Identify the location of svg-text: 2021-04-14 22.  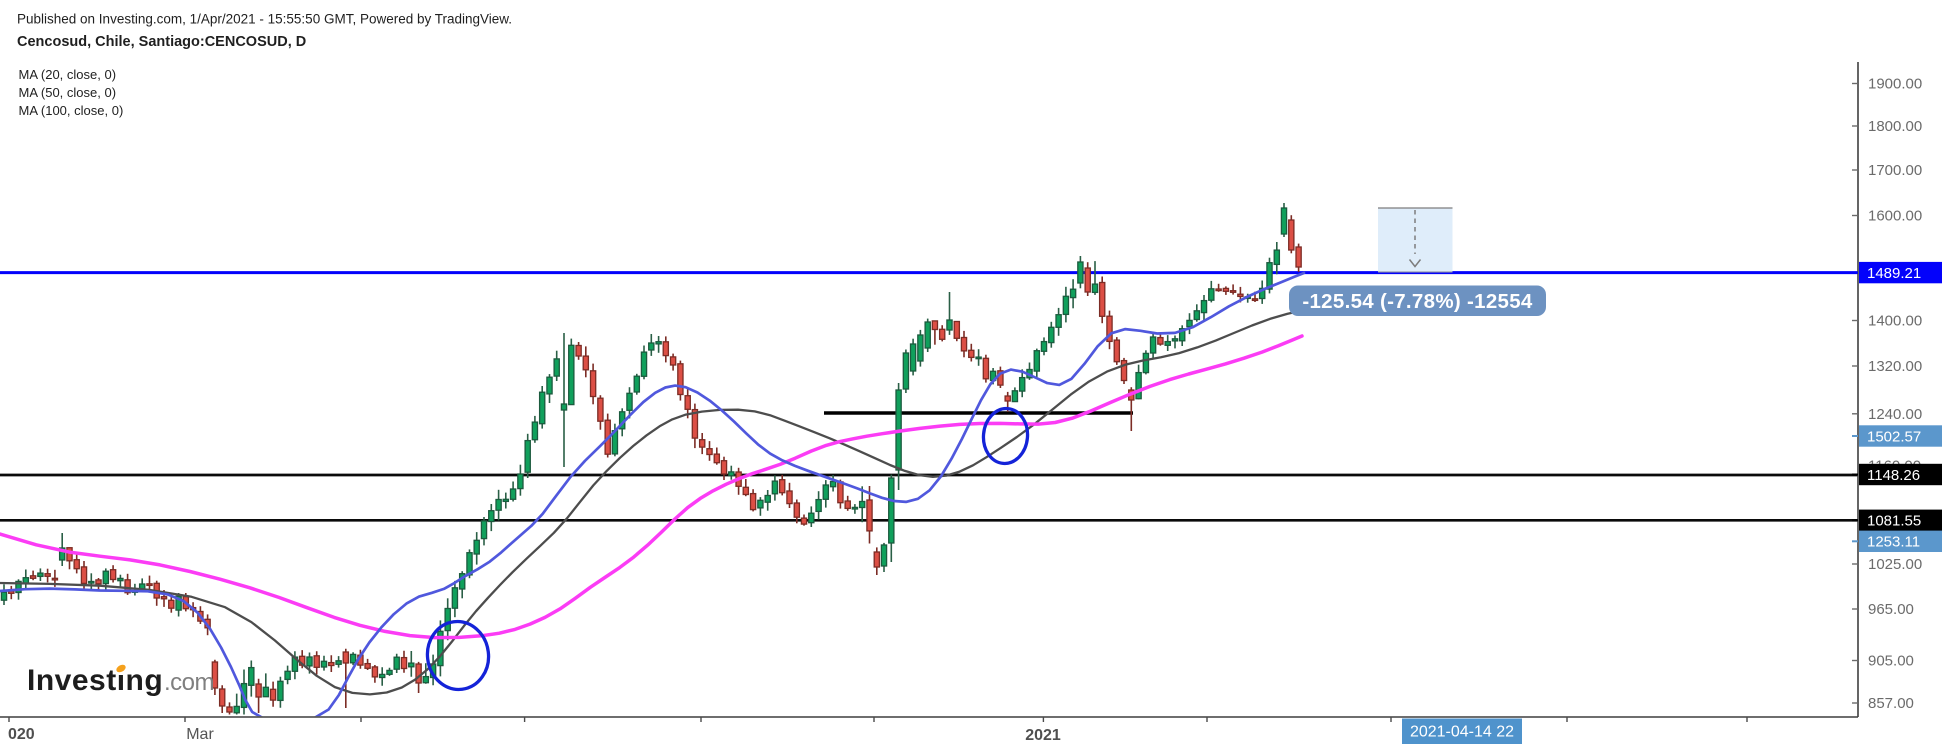
(1462, 732).